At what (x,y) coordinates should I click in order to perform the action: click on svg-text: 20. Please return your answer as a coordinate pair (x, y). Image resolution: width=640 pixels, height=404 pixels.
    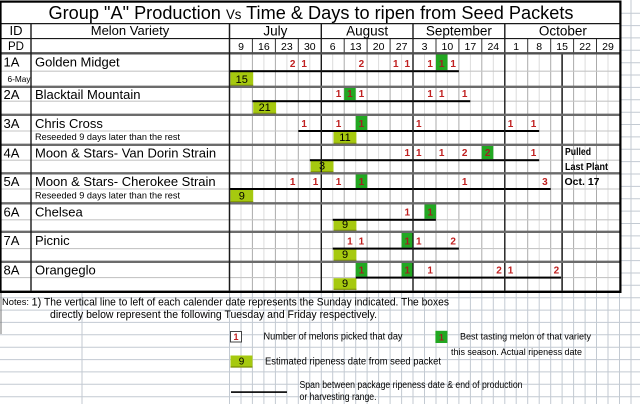
    Looking at the image, I should click on (379, 47).